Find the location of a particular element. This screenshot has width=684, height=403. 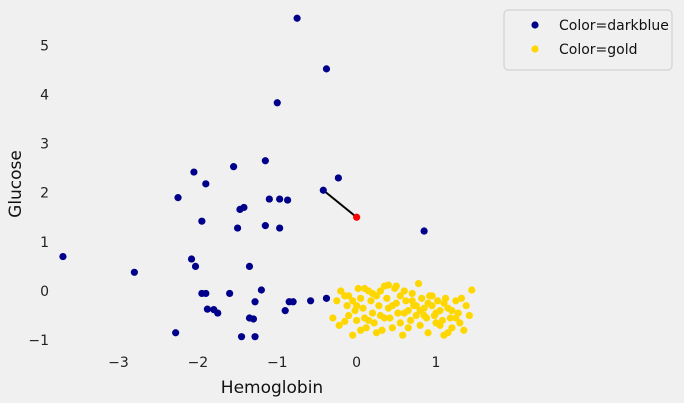

connector-lines is located at coordinates (340, 204).